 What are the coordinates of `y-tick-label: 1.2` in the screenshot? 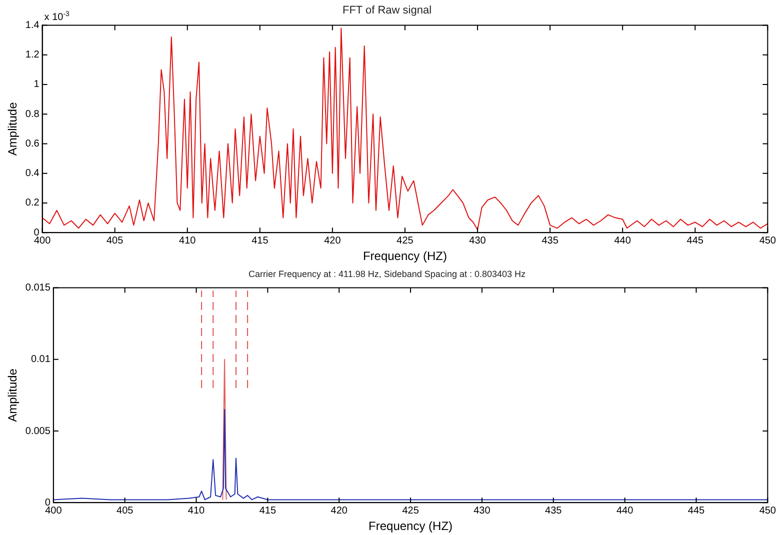 It's located at (32, 55).